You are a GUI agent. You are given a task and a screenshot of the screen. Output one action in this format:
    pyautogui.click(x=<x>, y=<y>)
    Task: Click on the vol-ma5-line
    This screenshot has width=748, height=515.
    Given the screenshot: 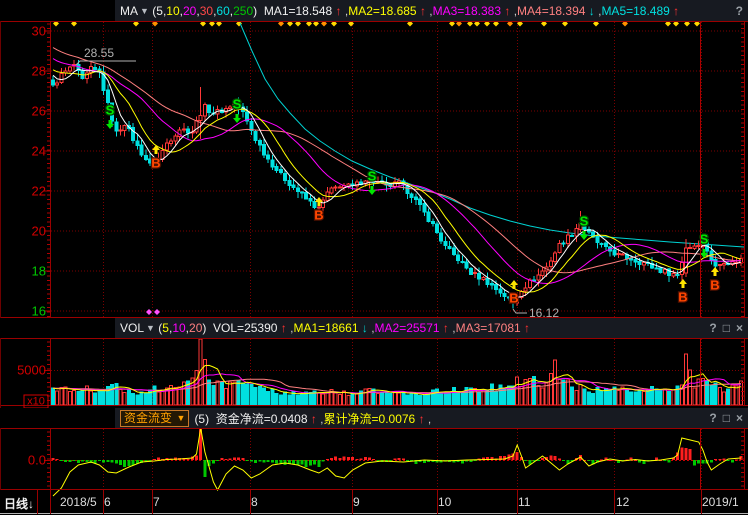 What is the action you would take?
    pyautogui.click(x=397, y=380)
    